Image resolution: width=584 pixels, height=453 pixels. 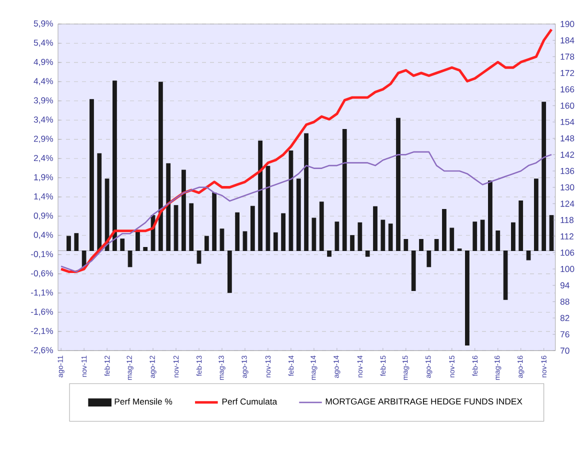 What do you see at coordinates (42, 312) in the screenshot?
I see `y-tick-label: -1,6%` at bounding box center [42, 312].